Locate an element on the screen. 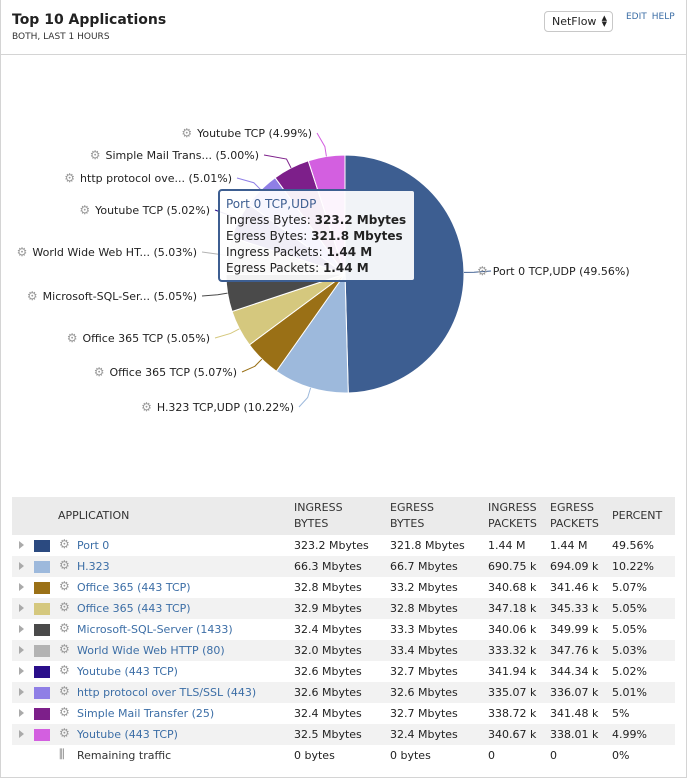  widget-subtitle: BOTH, LAST 1 HOURS is located at coordinates (61, 37).